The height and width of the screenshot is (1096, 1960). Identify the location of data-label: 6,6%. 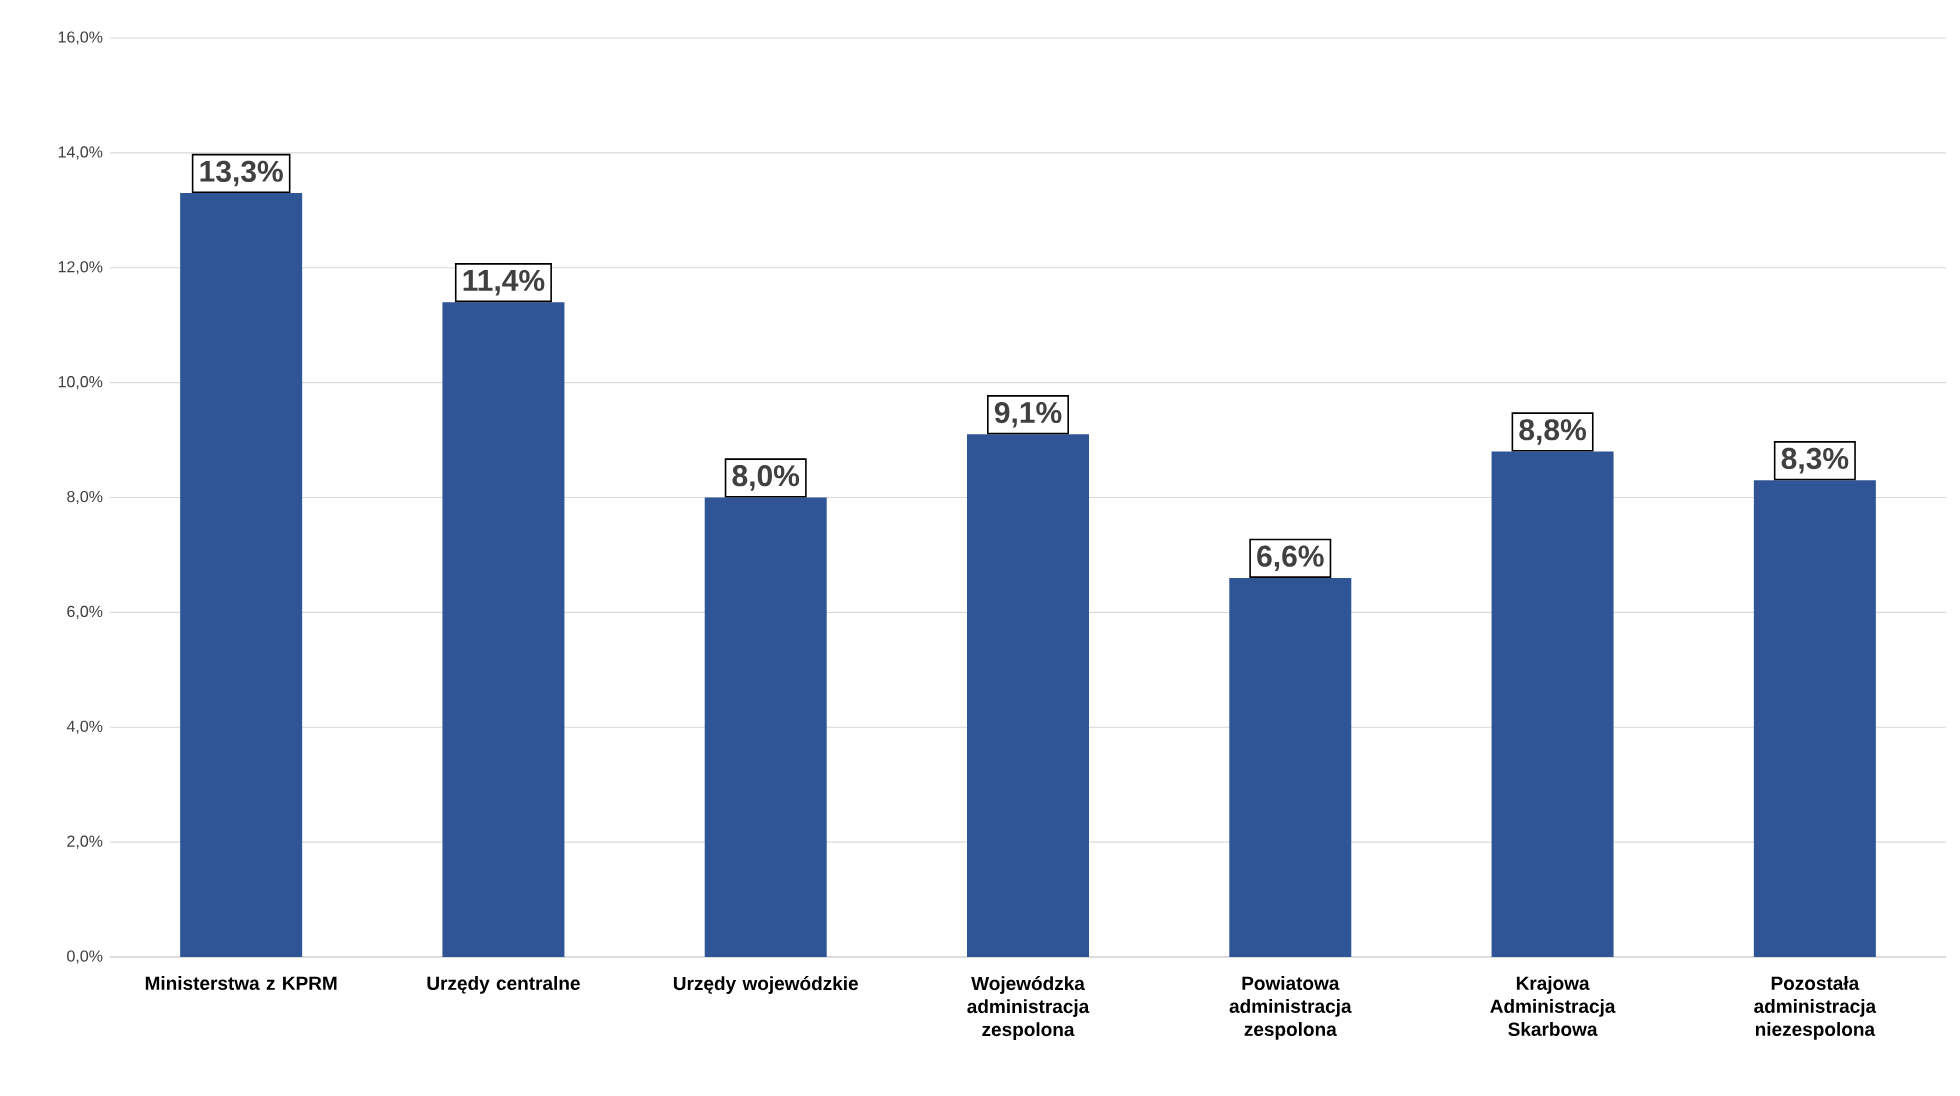
(1290, 558).